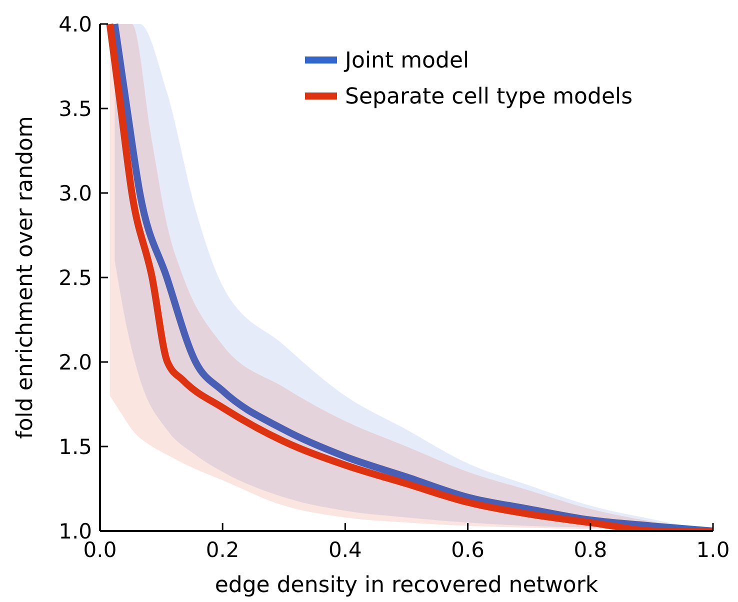 This screenshot has width=738, height=602. Describe the element at coordinates (25, 277) in the screenshot. I see `y-axis-title: fold enrichment over random` at that location.